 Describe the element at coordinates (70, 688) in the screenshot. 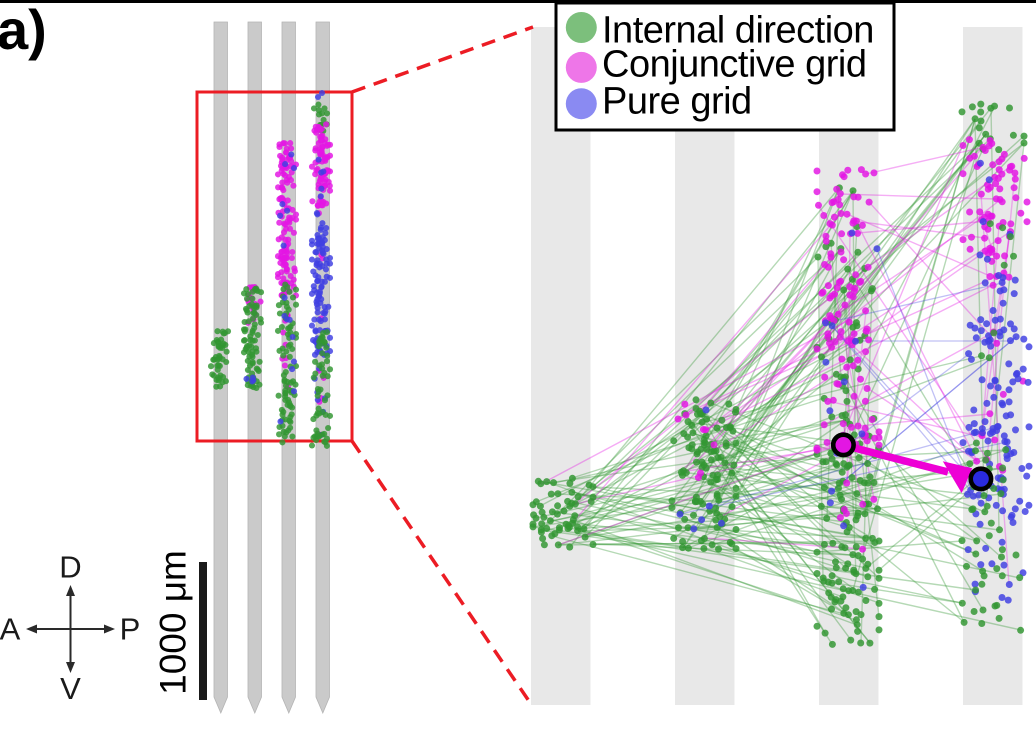

I see `svg-text: V` at that location.